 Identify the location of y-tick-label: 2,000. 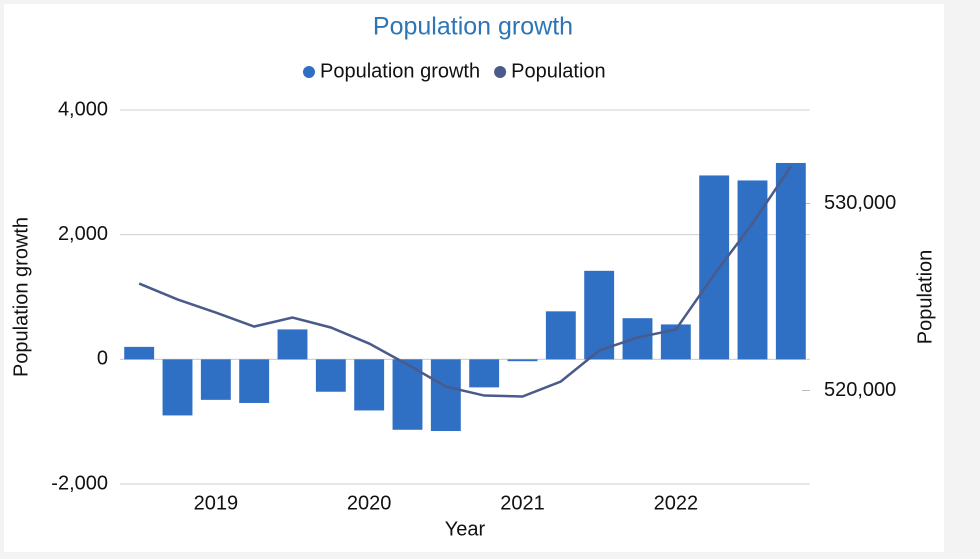
(83, 234).